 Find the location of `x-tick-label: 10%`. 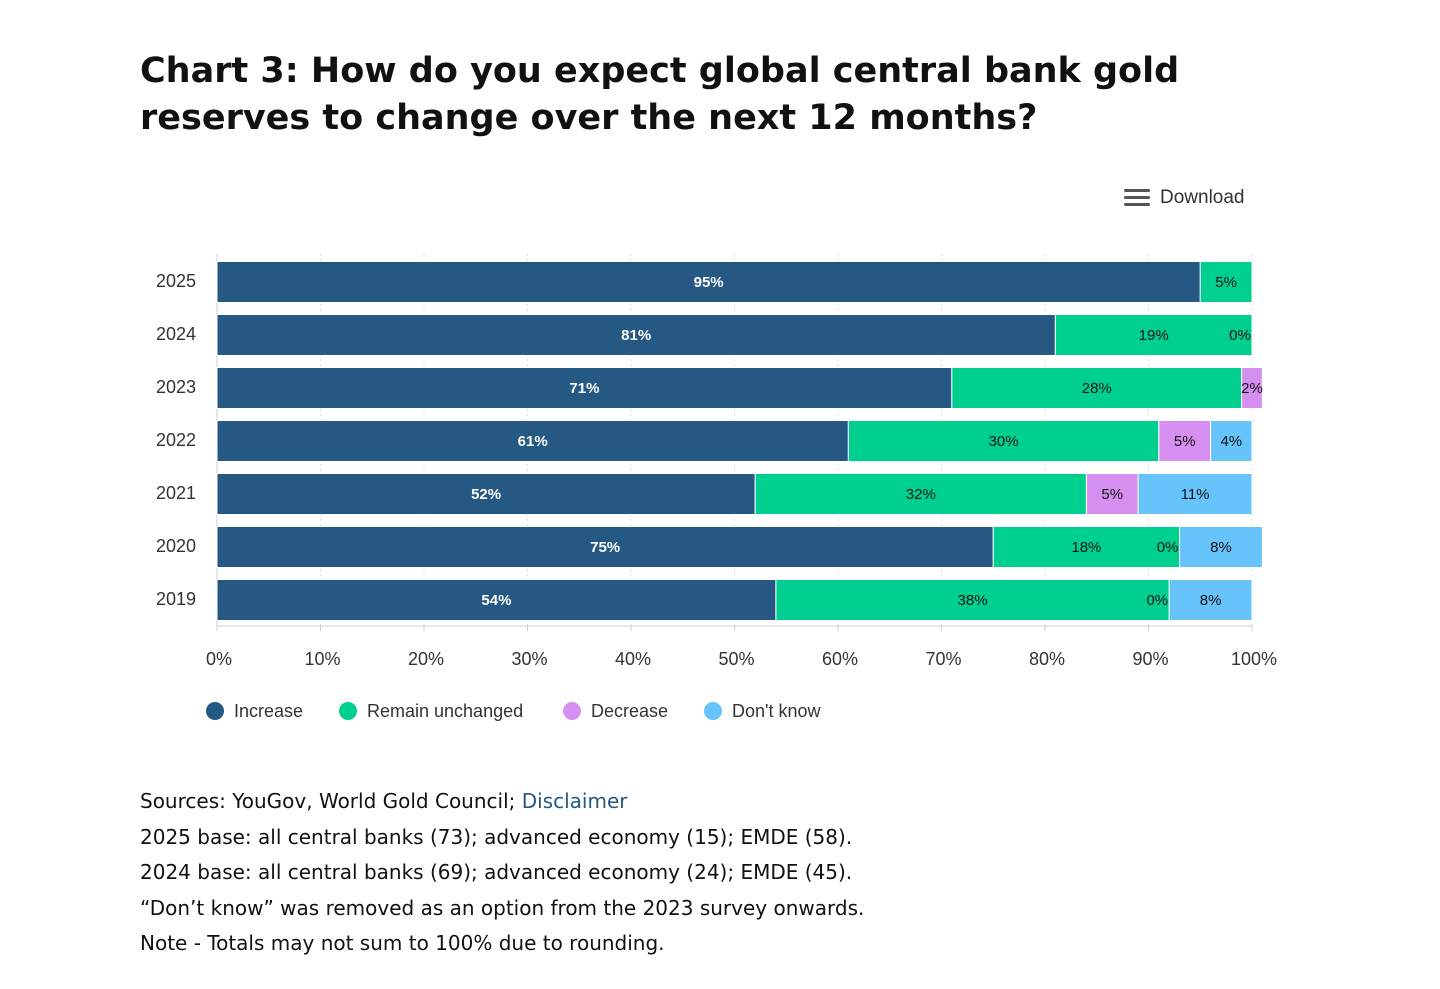

x-tick-label: 10% is located at coordinates (322, 659).